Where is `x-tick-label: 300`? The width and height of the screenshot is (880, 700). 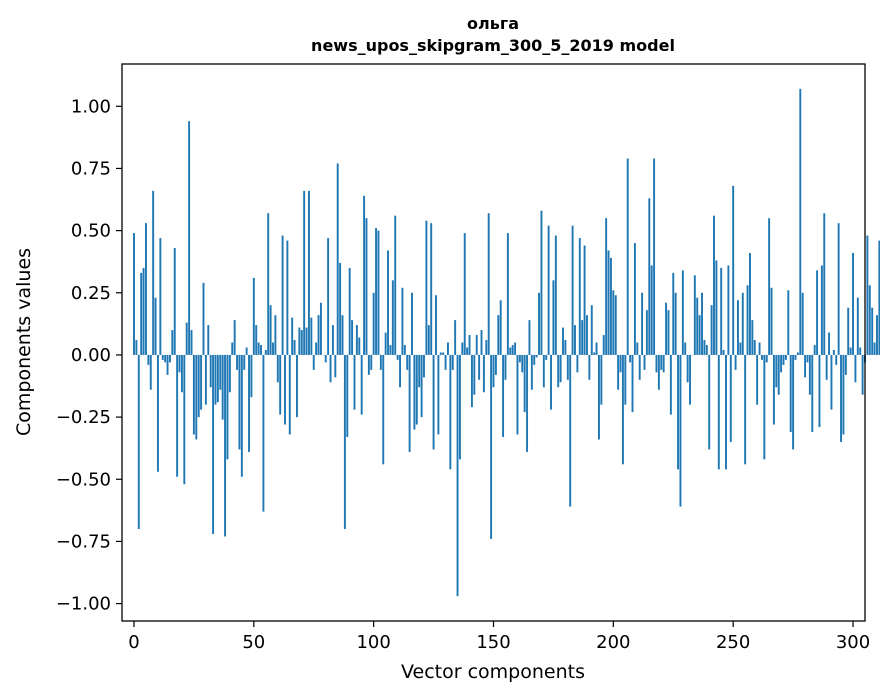
x-tick-label: 300 is located at coordinates (853, 642).